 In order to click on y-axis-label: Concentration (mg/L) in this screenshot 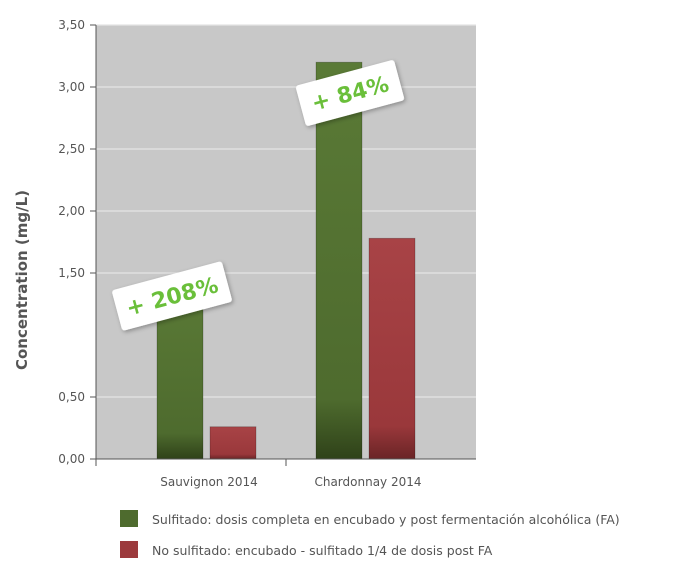, I will do `click(22, 280)`.